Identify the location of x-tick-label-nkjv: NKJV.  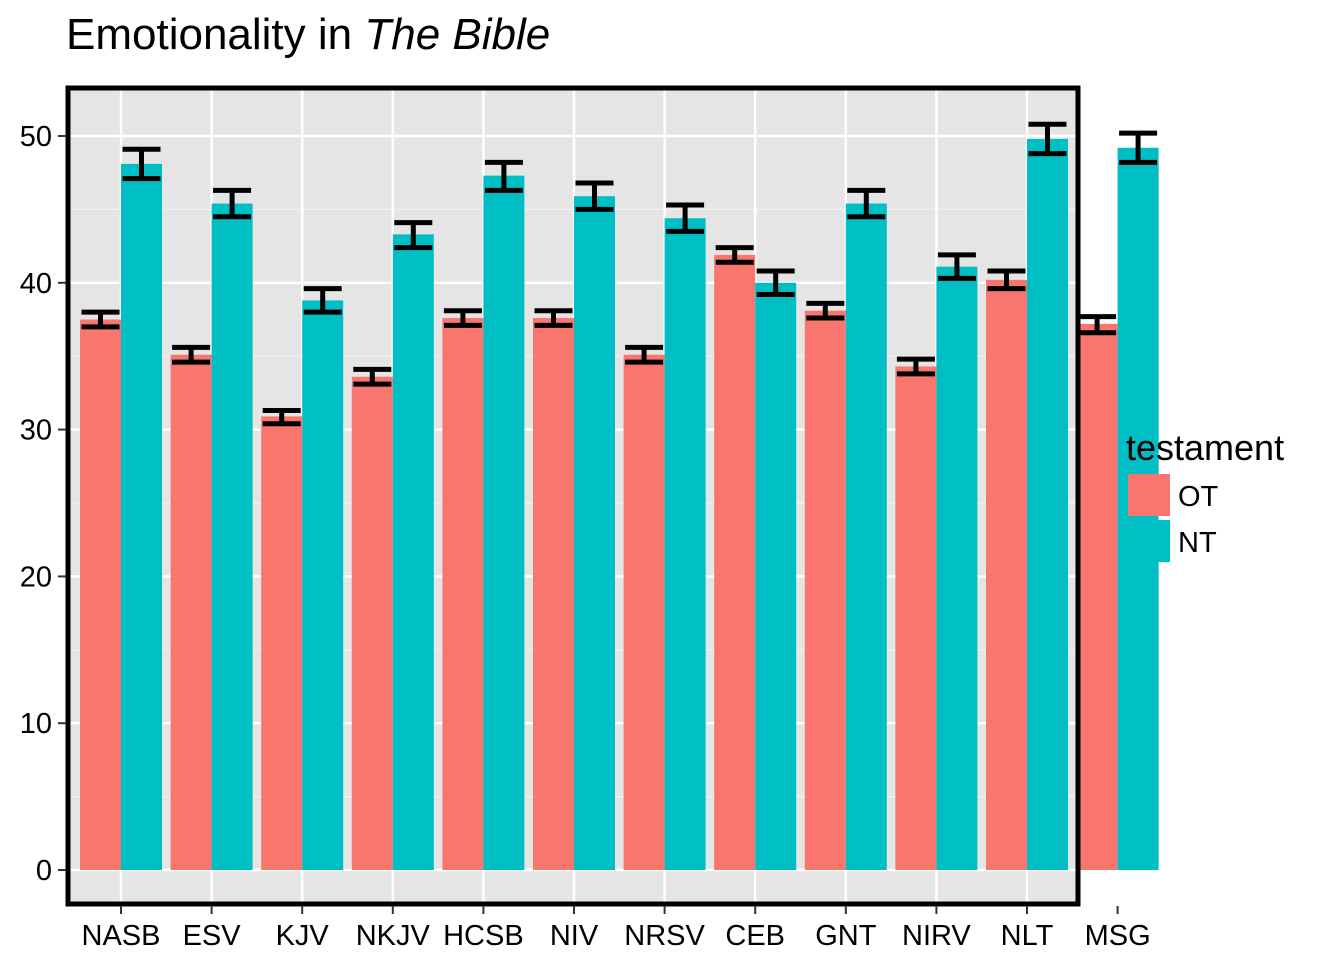
(393, 936).